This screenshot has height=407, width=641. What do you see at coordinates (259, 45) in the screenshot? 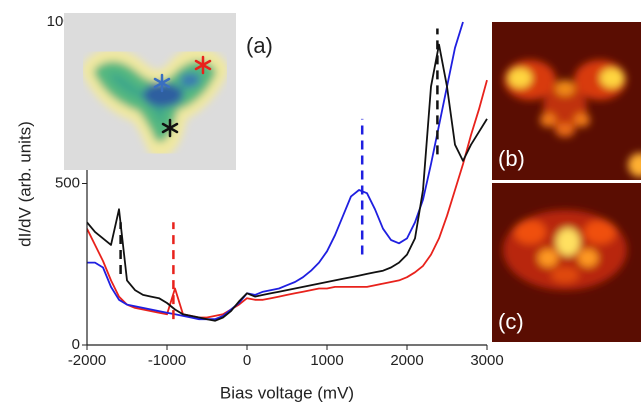
I see `panel-label: (a)` at bounding box center [259, 45].